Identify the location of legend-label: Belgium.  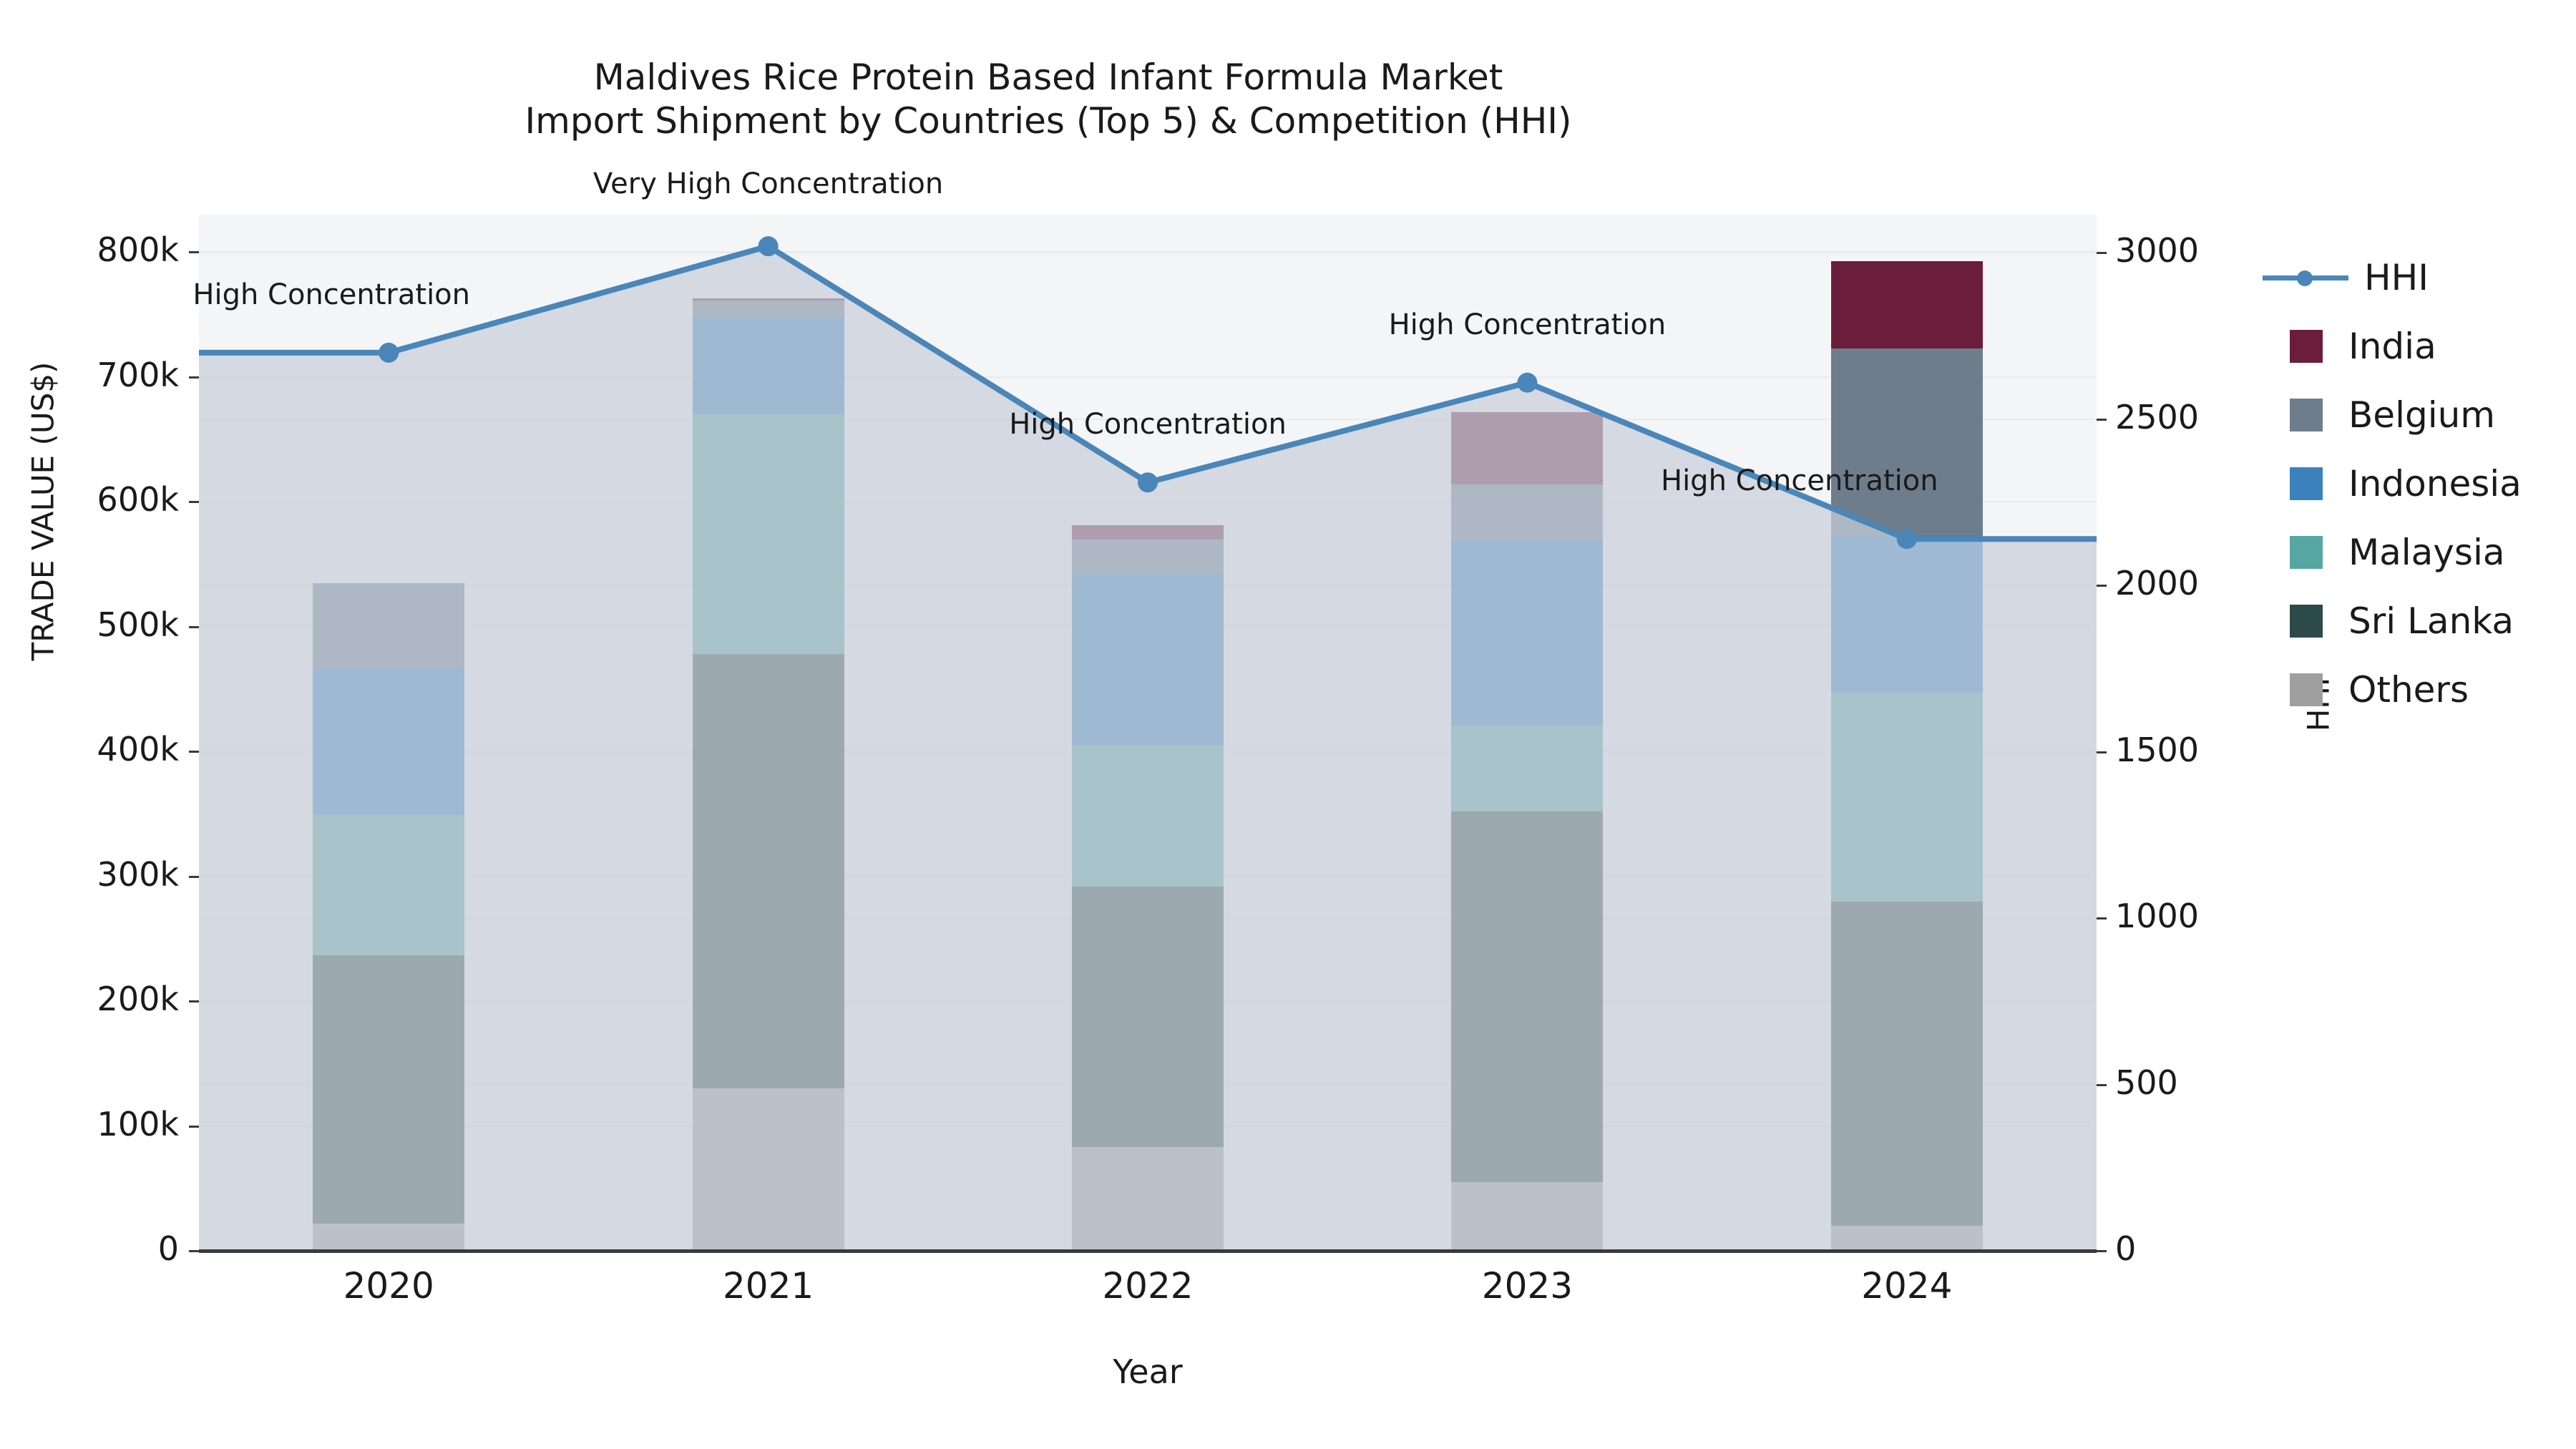
(2421, 415).